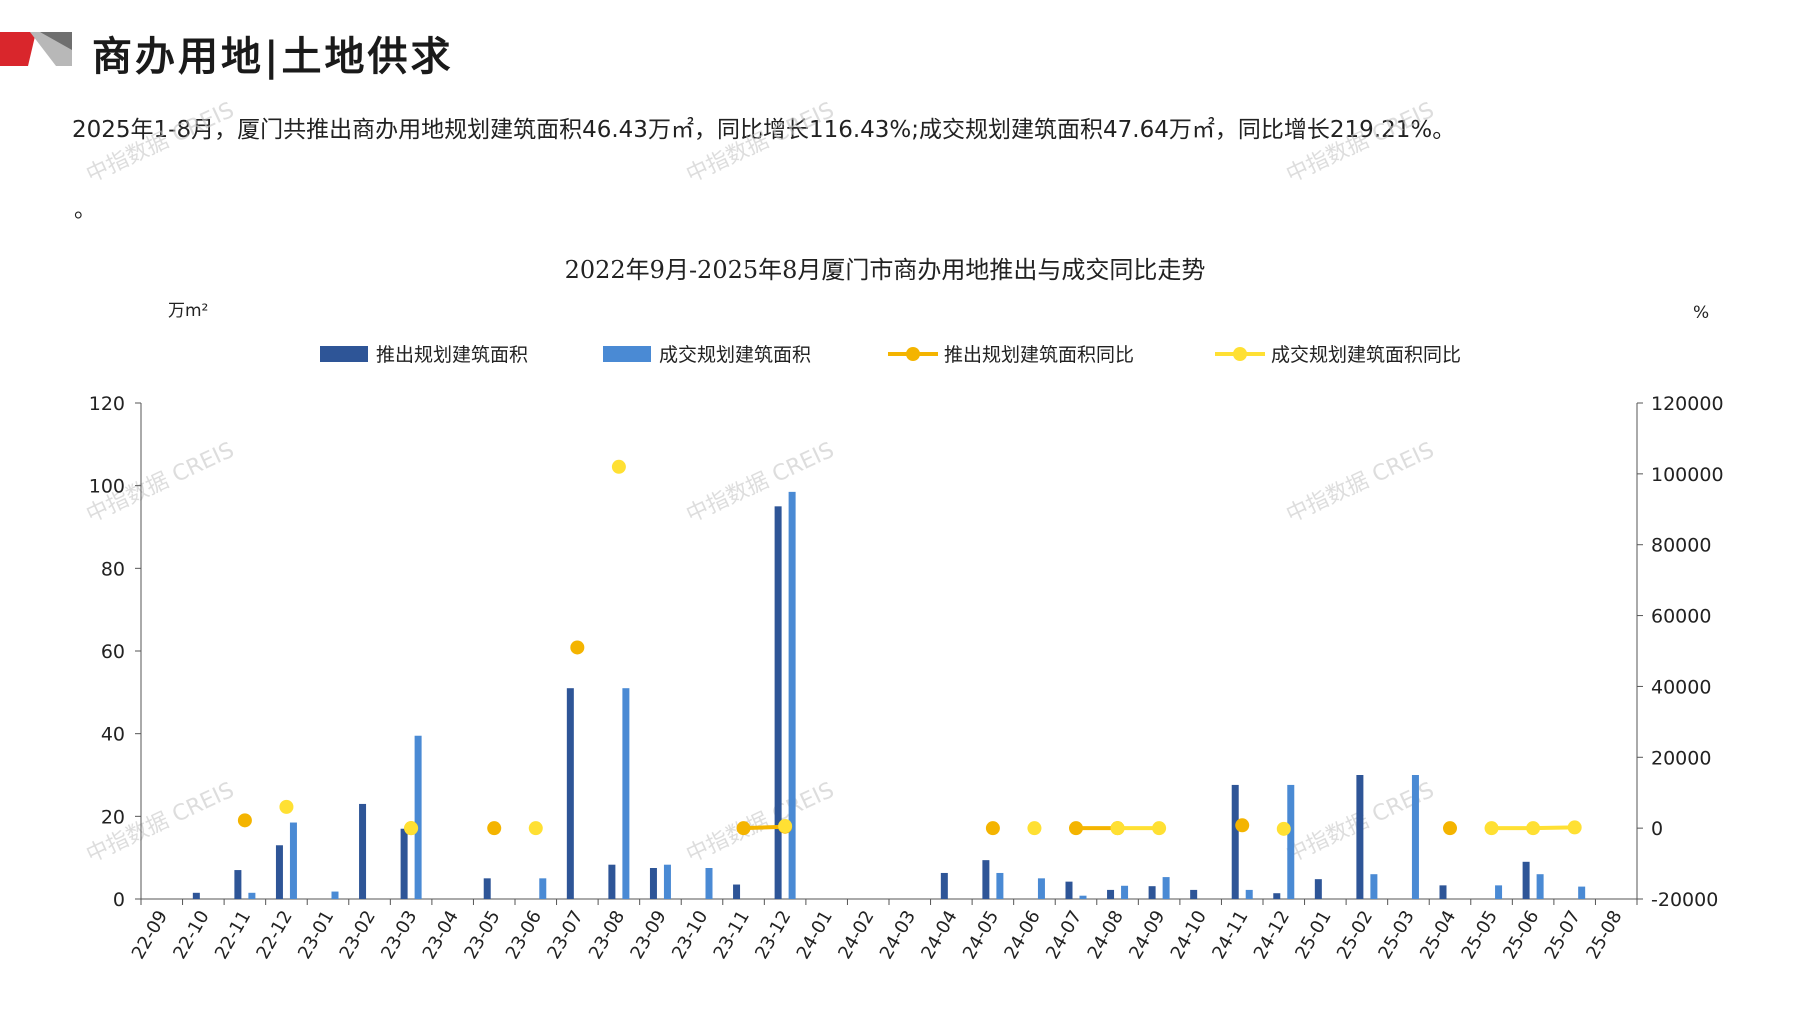  Describe the element at coordinates (344, 354) in the screenshot. I see `legend-swatch` at that location.